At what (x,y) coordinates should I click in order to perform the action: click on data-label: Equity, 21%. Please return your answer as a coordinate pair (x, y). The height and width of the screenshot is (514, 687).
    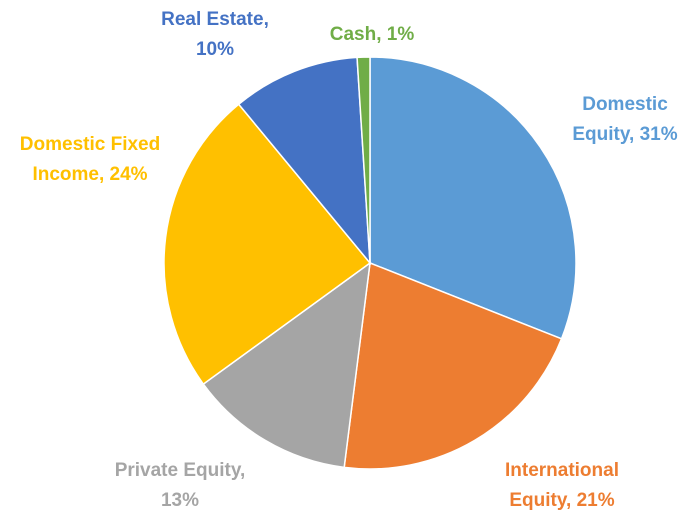
    Looking at the image, I should click on (561, 500).